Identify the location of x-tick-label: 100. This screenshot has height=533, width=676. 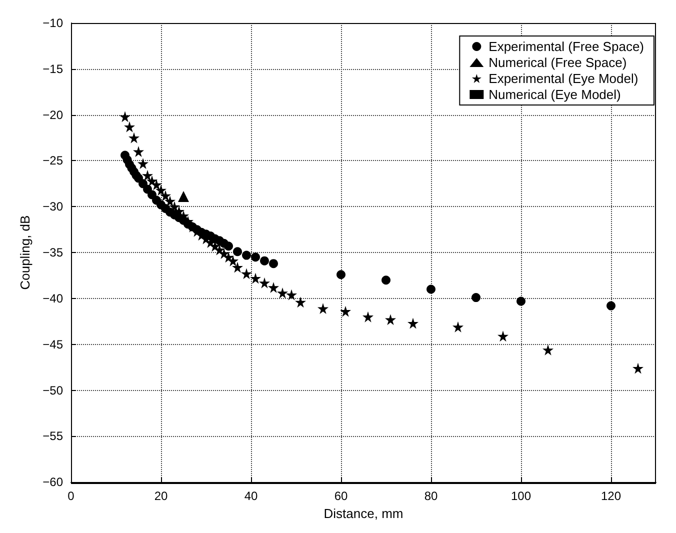
(521, 496).